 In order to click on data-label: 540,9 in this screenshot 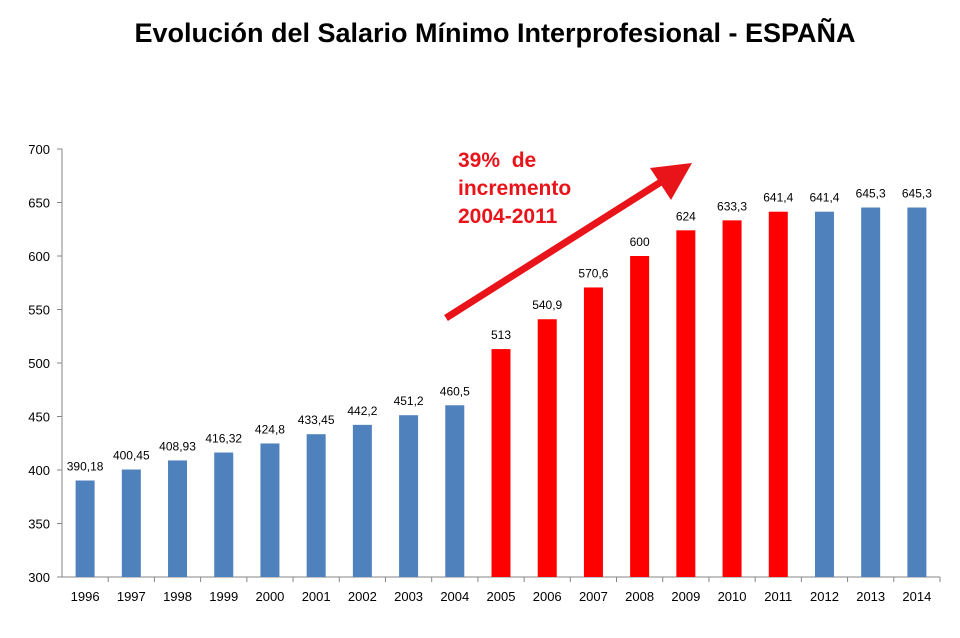, I will do `click(547, 305)`.